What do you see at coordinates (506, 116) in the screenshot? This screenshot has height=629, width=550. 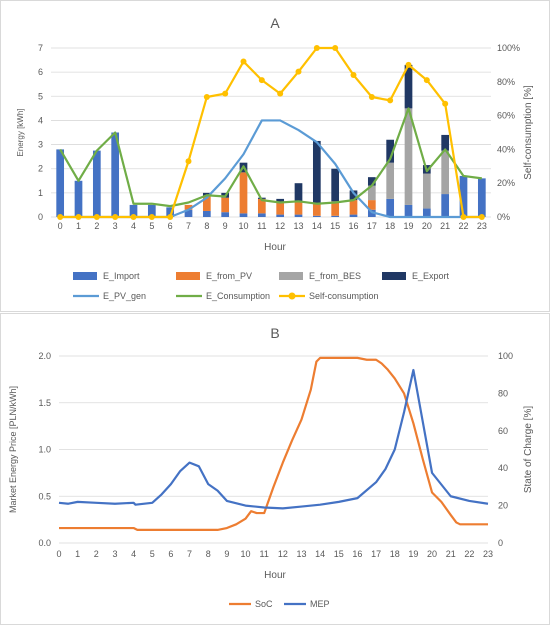 I see `y-tick-label-right: 60%` at bounding box center [506, 116].